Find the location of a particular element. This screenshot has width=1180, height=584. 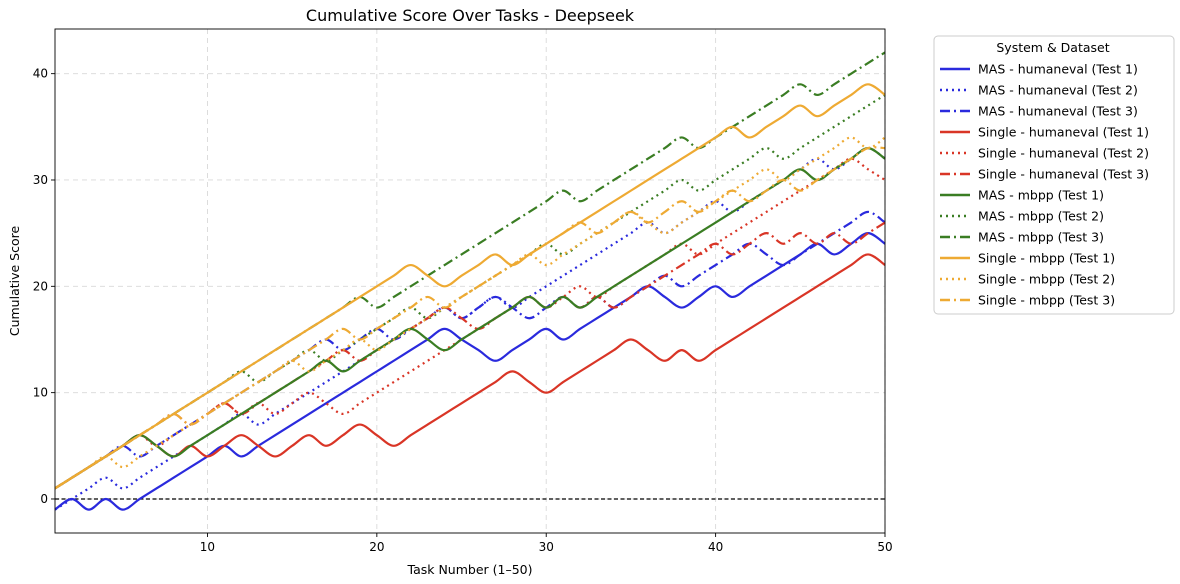

y-tick-label: 40 is located at coordinates (40, 74).